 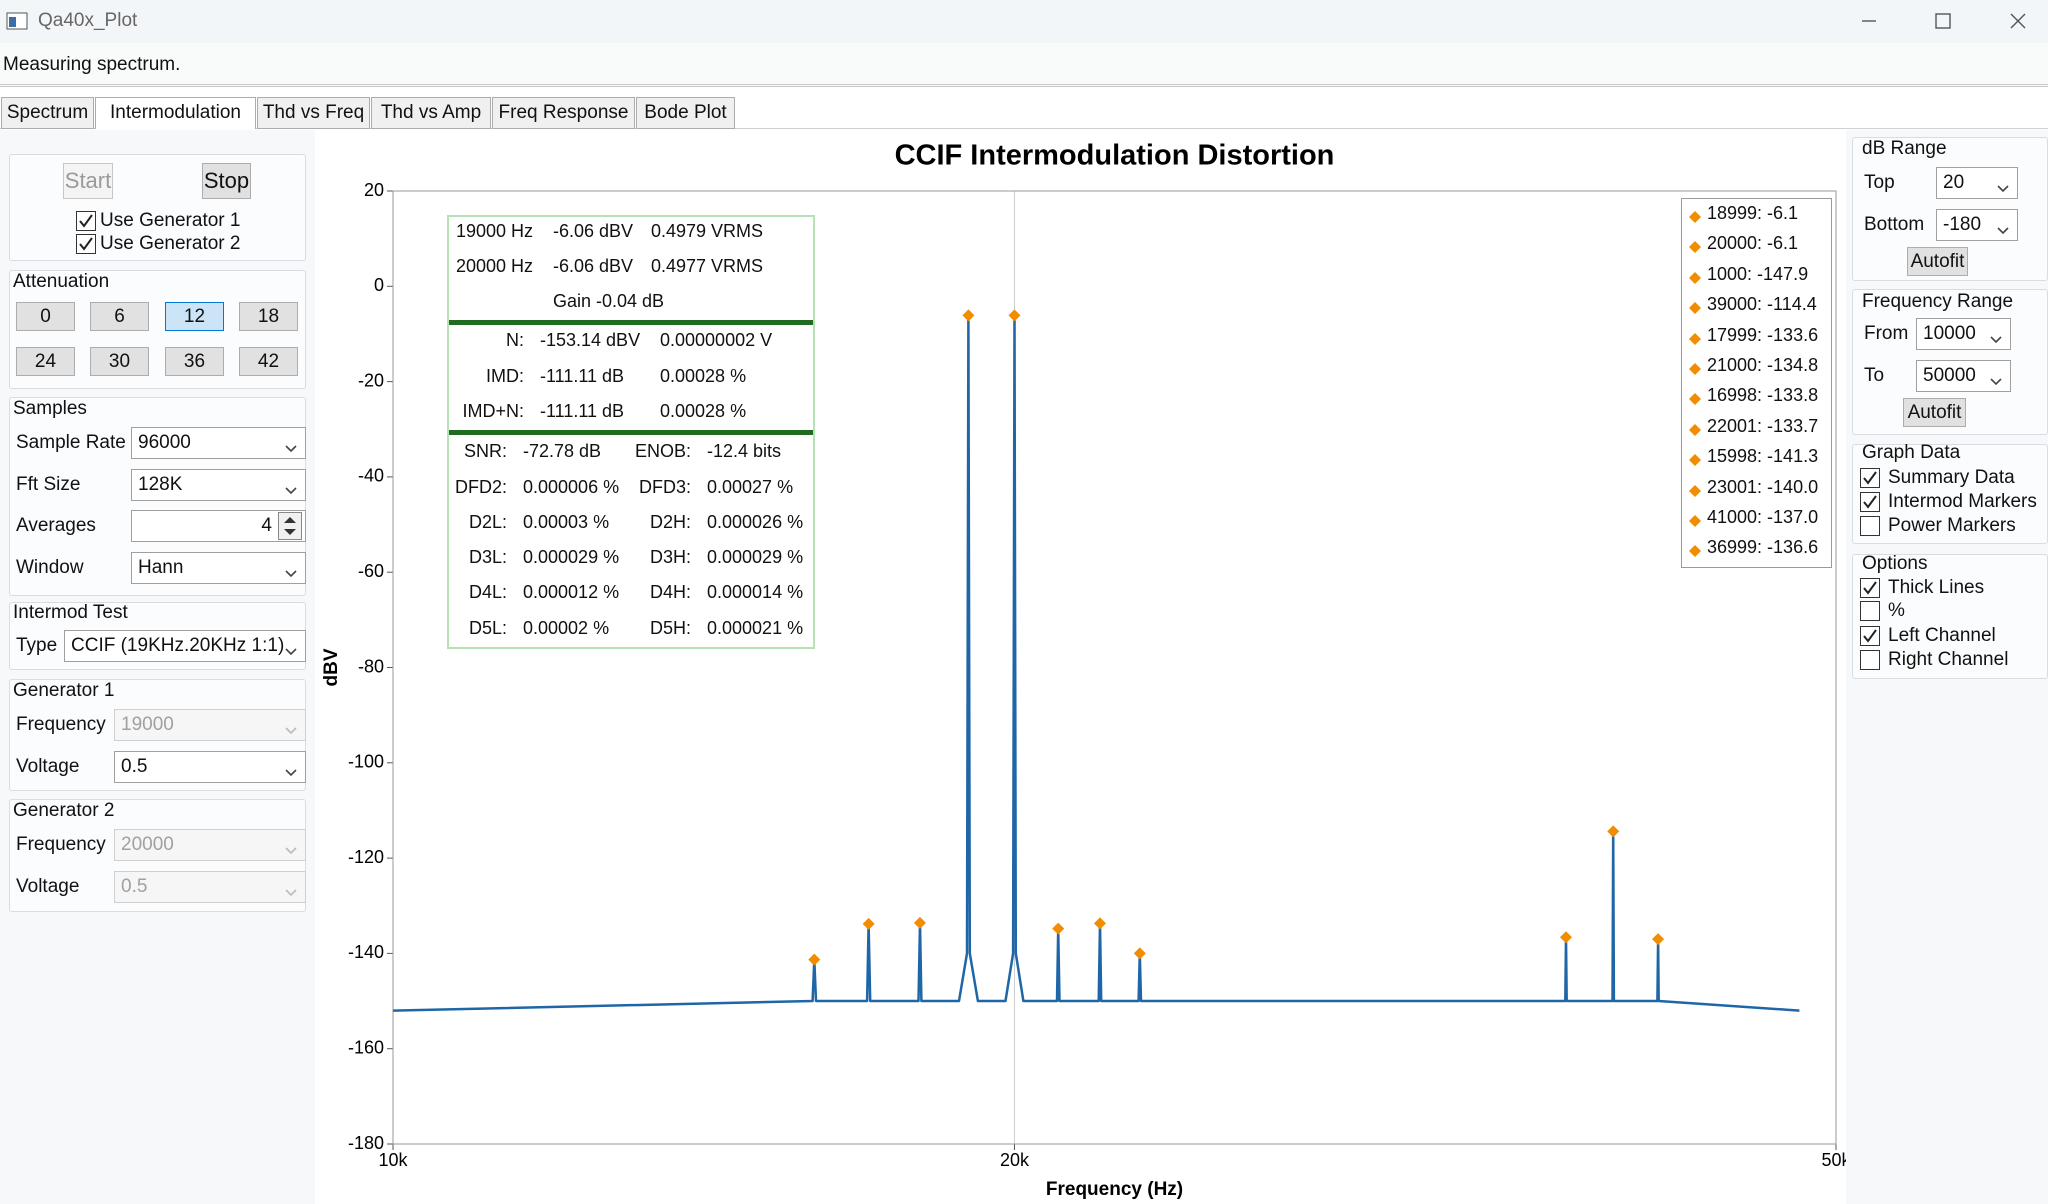 I want to click on button: Stop, so click(x=226, y=181).